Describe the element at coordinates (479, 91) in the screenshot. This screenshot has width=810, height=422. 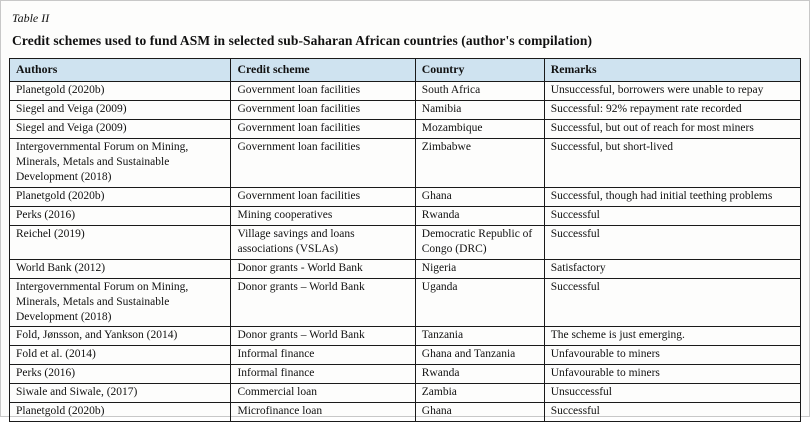
I see `cell-country: South Africa` at that location.